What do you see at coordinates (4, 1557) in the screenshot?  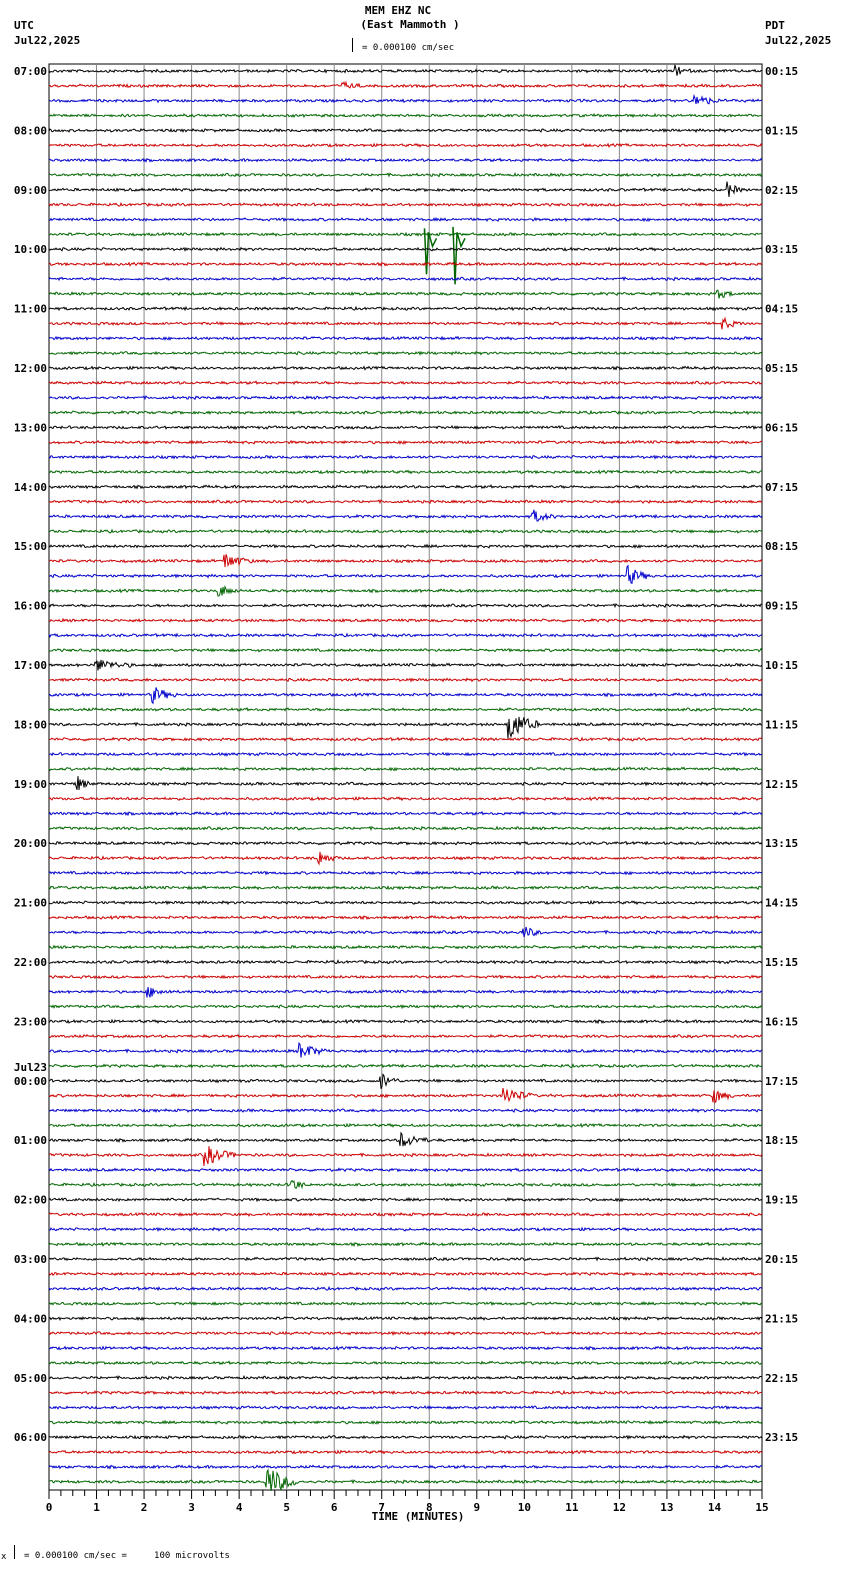 I see `footer-scale-prefix: x` at bounding box center [4, 1557].